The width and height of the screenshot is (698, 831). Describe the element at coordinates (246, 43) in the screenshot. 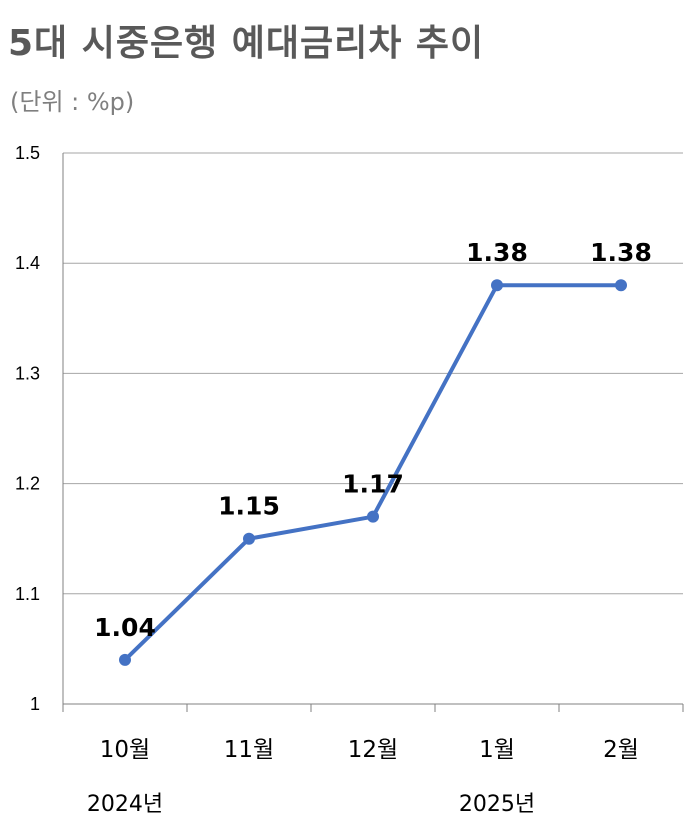

I see `chart-title: 5대 시중은행 예대금리차 추이` at that location.